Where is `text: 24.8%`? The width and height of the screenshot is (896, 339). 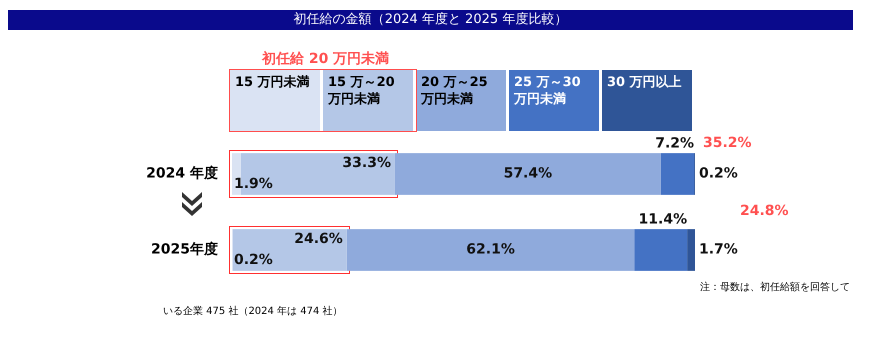 text: 24.8% is located at coordinates (764, 211).